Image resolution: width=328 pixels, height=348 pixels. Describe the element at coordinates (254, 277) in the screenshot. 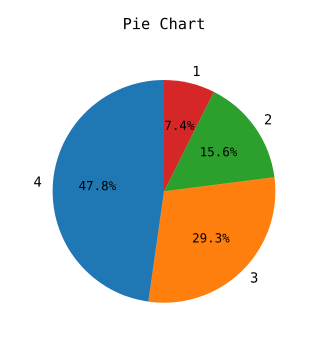

I see `slice-label: 3` at that location.